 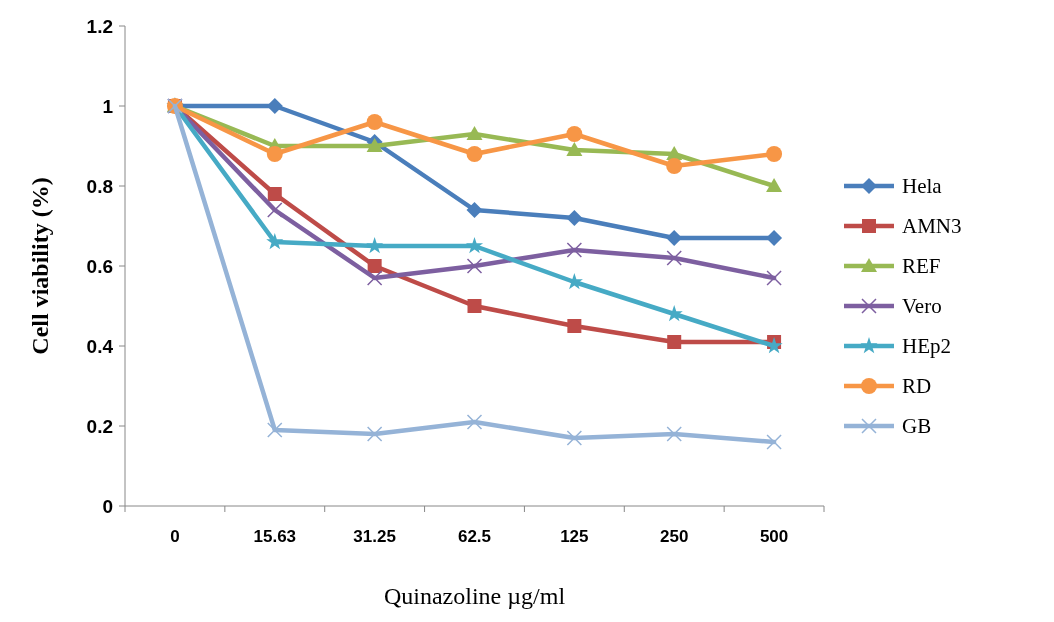 What do you see at coordinates (107, 506) in the screenshot?
I see `y-tick-label: 0` at bounding box center [107, 506].